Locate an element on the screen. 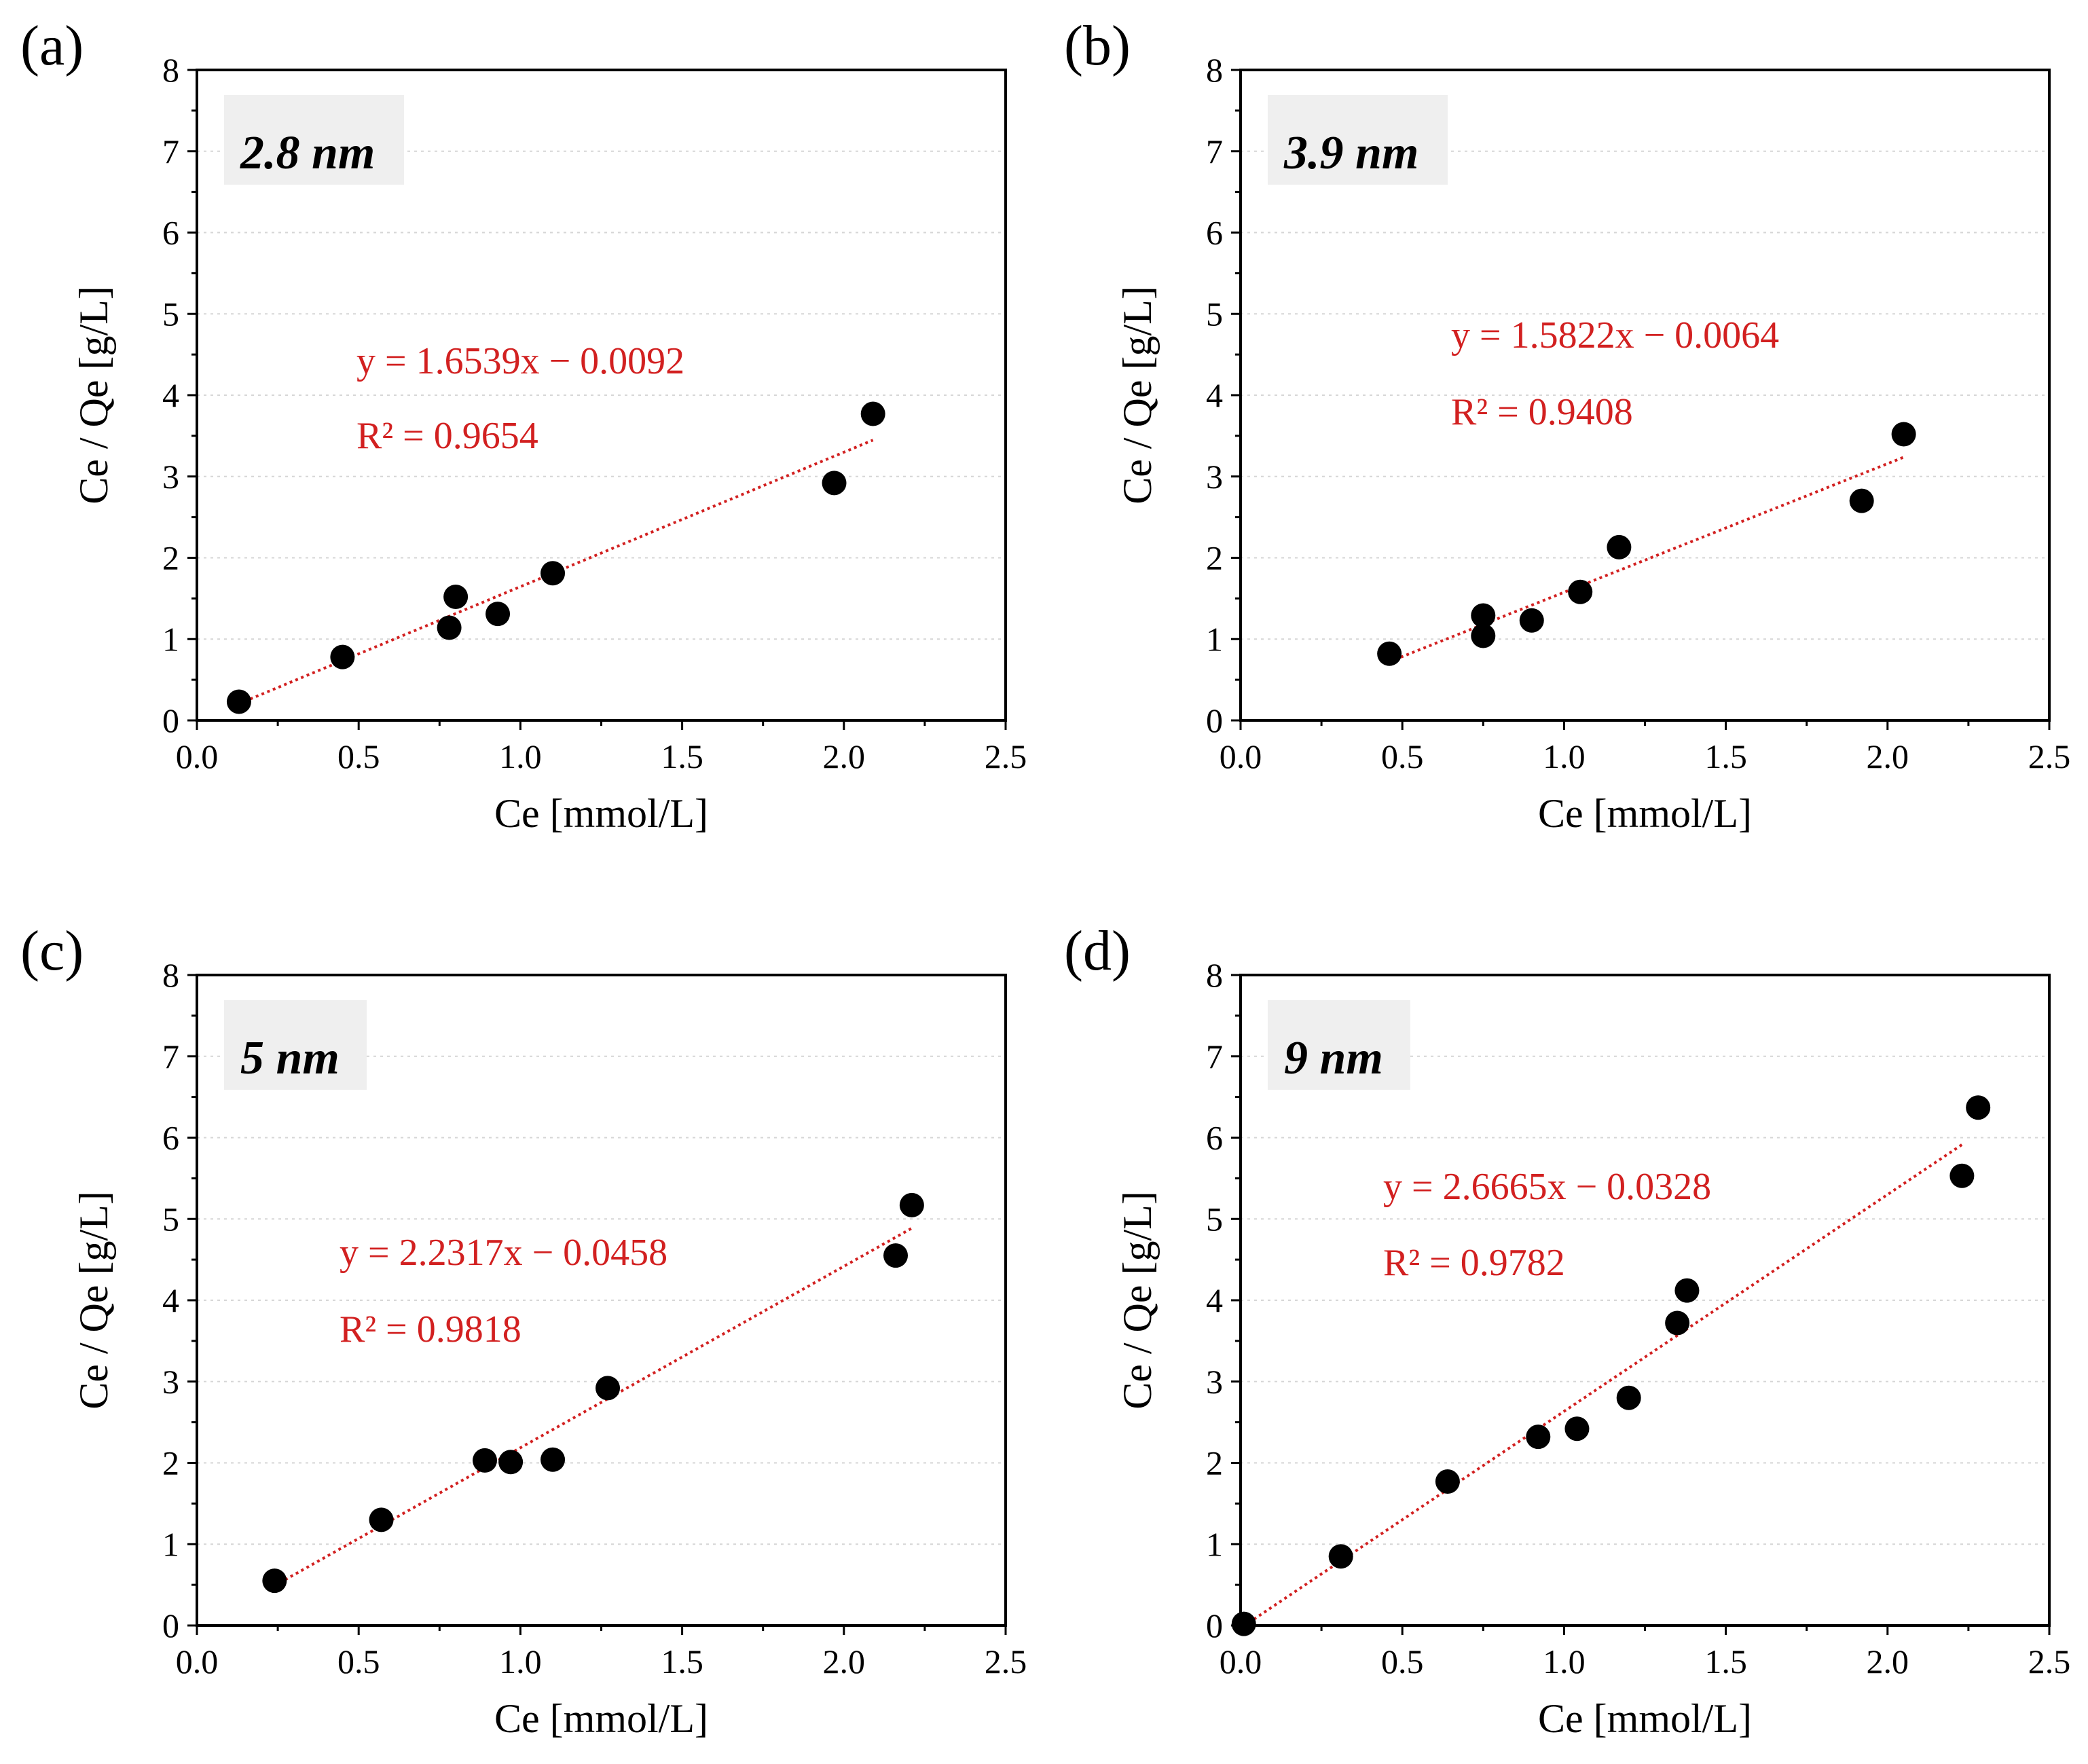  fit-equation: y = 2.6665x − 0.0328 is located at coordinates (1547, 1187).